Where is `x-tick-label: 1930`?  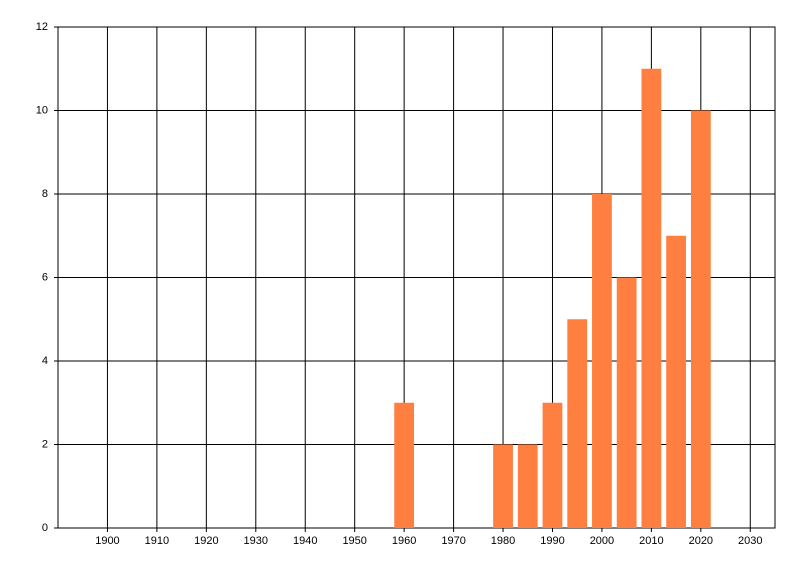
x-tick-label: 1930 is located at coordinates (256, 541).